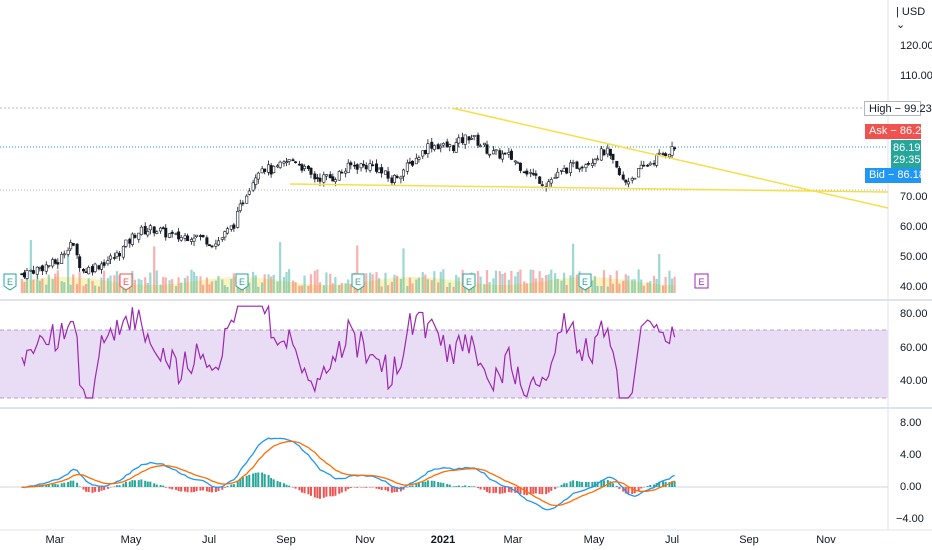 The width and height of the screenshot is (932, 550). Describe the element at coordinates (910, 471) in the screenshot. I see `macd-axis: 8.00 4.00 0.00 −4.00` at that location.